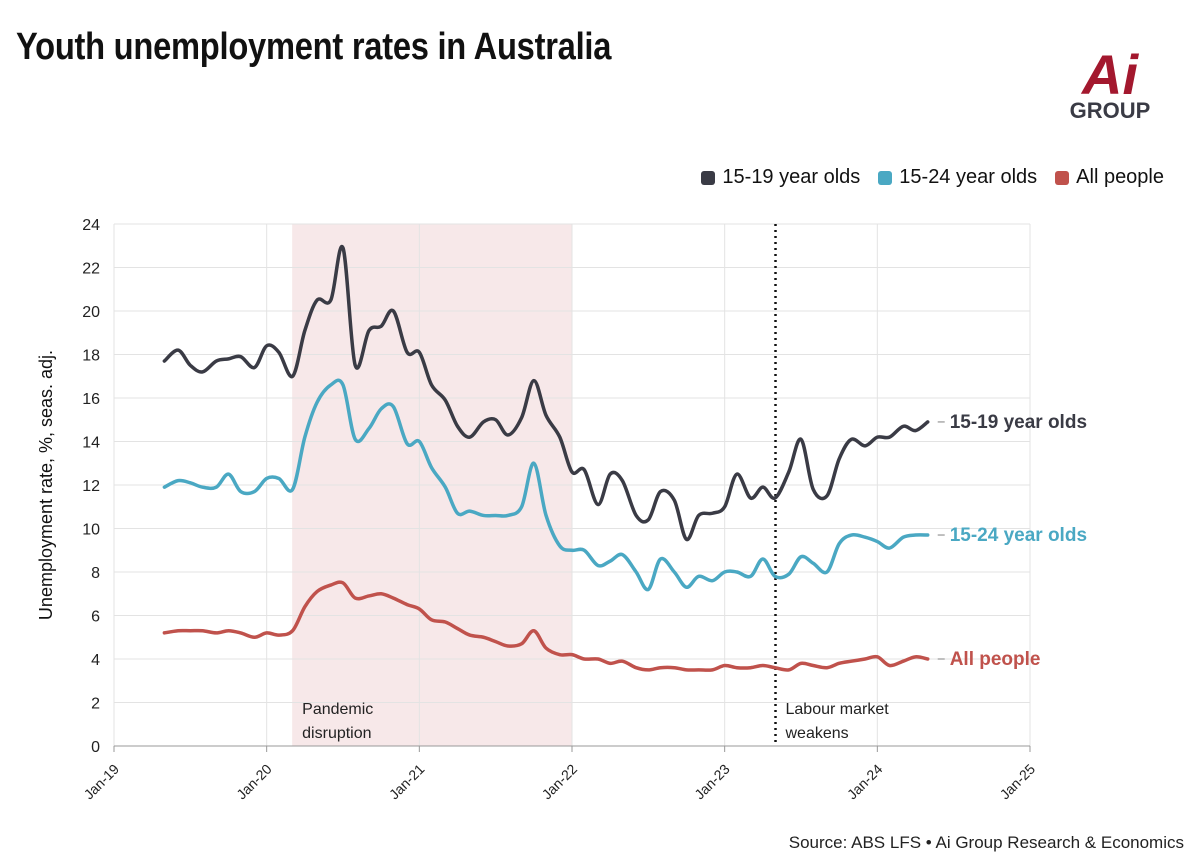  I want to click on y-tick-label: 12, so click(91, 486).